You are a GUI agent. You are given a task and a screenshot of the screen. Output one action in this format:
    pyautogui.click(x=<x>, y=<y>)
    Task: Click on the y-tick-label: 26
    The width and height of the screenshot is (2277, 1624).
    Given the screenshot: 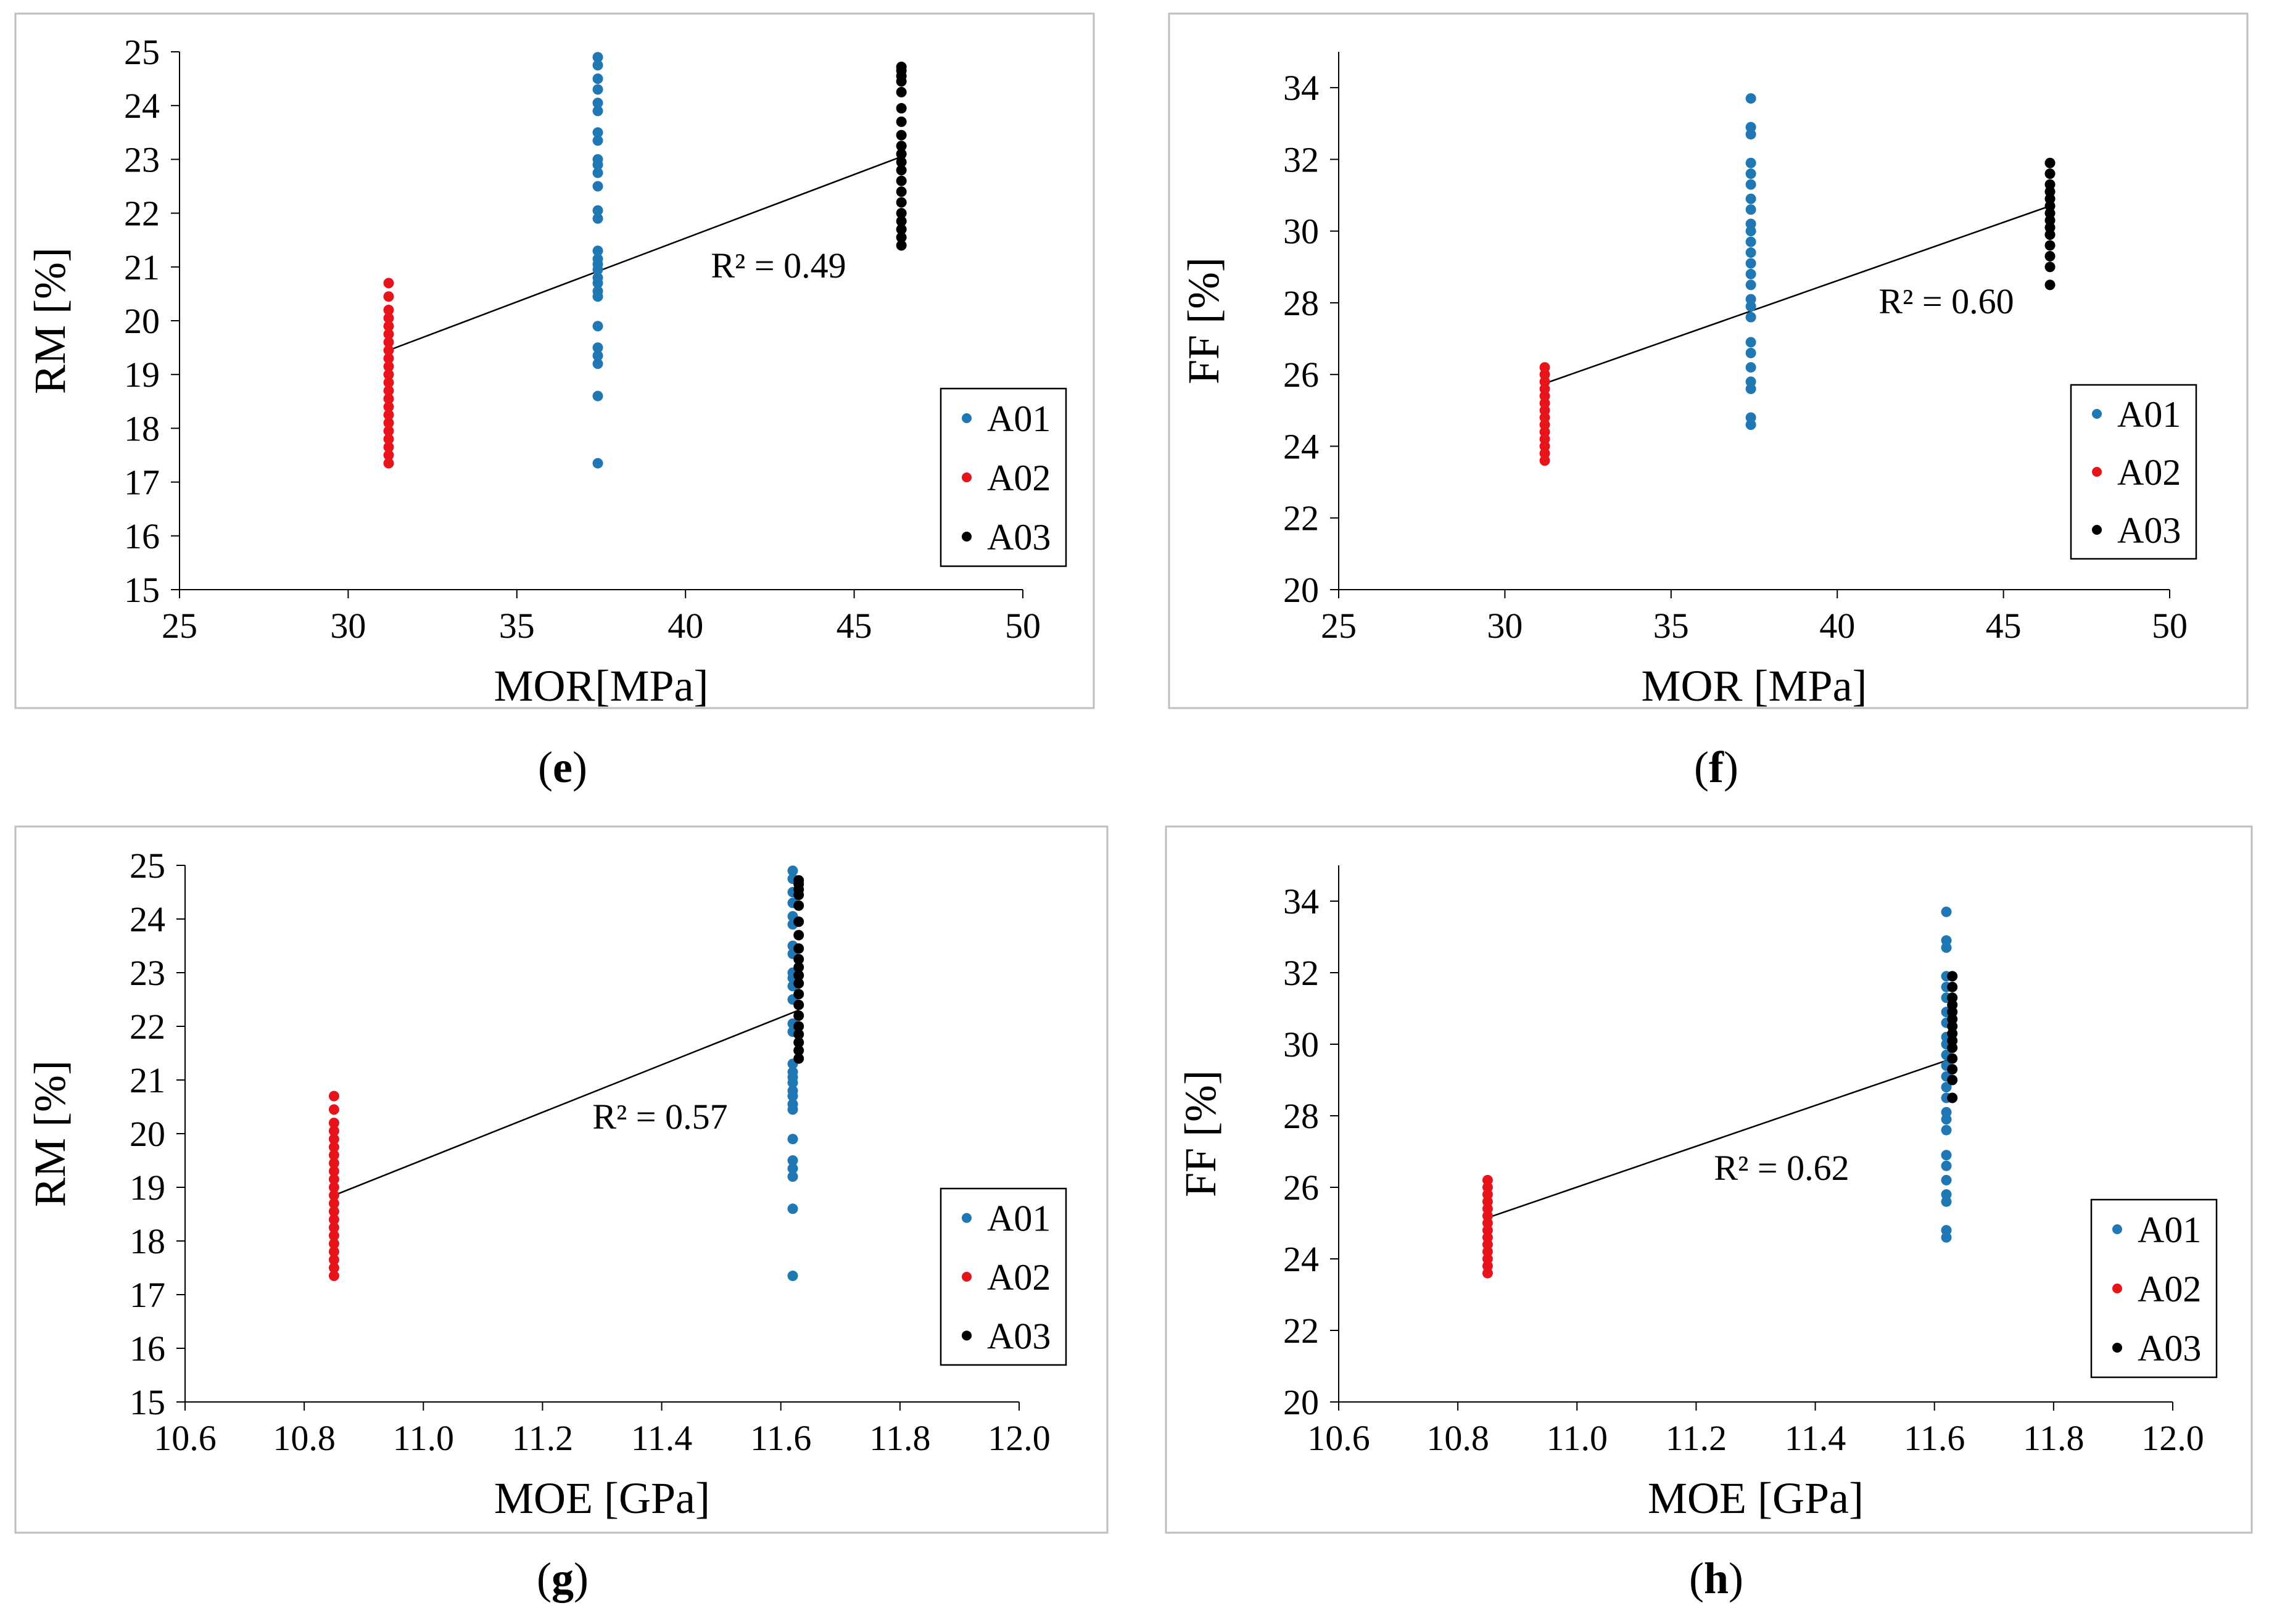 What is the action you would take?
    pyautogui.click(x=1301, y=1188)
    